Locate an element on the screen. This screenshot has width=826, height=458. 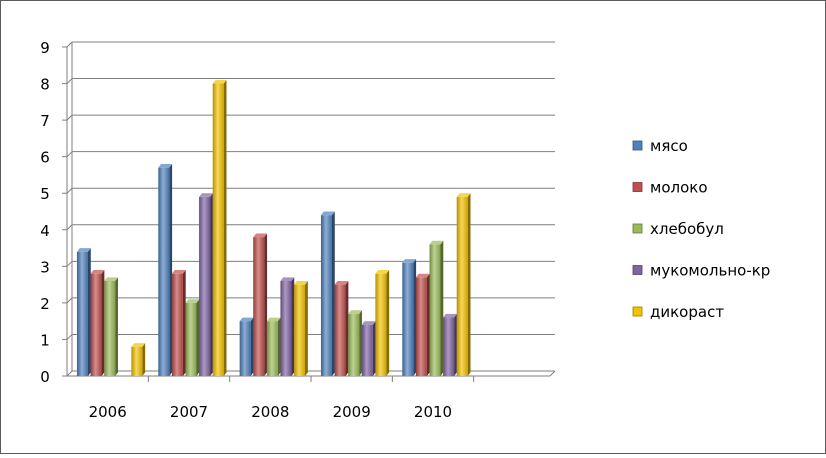
y-tick-label: 5 is located at coordinates (45, 194).